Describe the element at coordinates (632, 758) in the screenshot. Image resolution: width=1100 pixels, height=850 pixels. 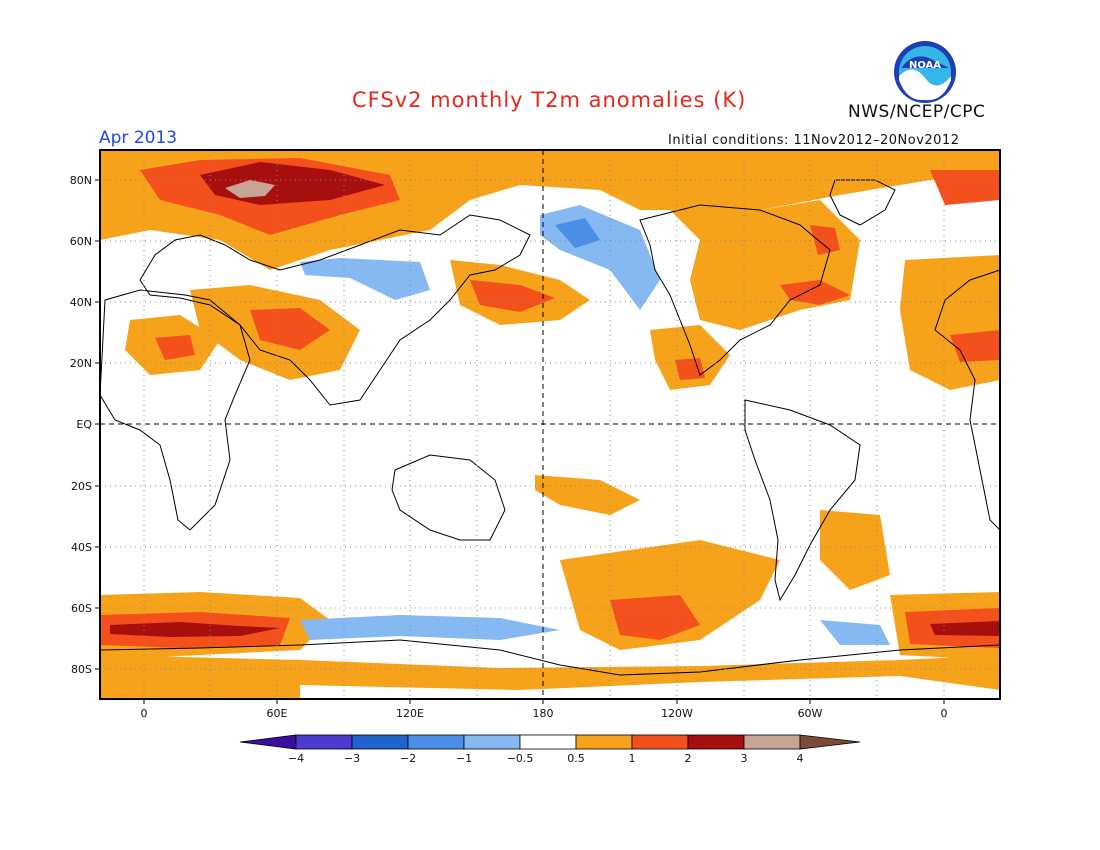
I see `colorbar-label: 1` at that location.